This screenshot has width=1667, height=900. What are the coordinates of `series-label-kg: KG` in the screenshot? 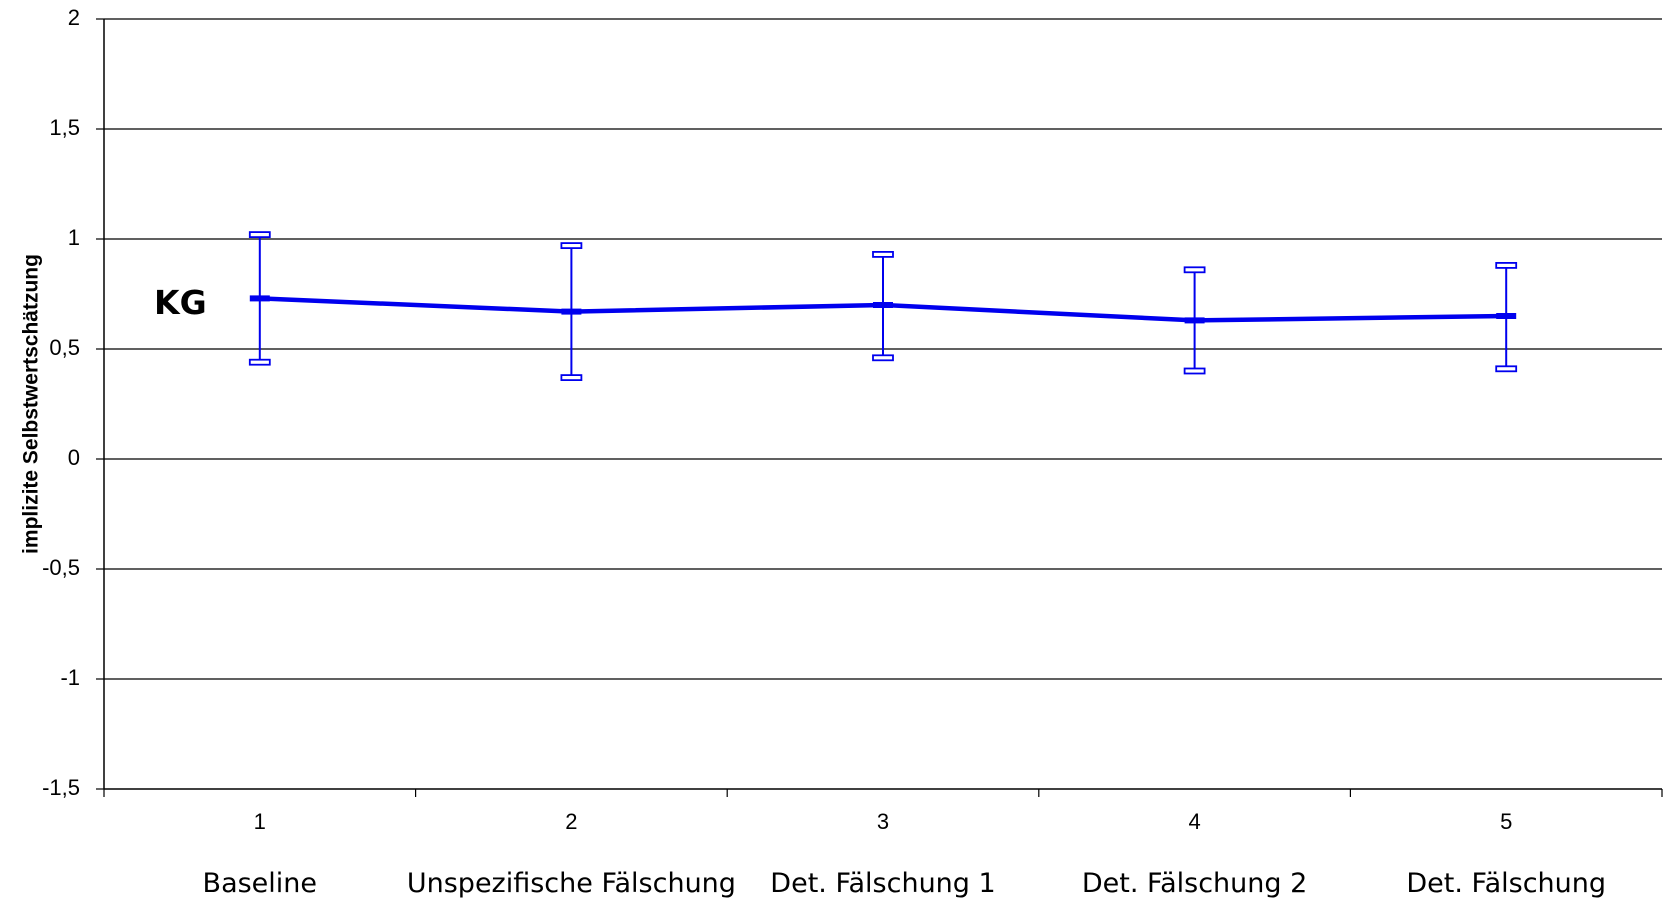 It's located at (180, 302).